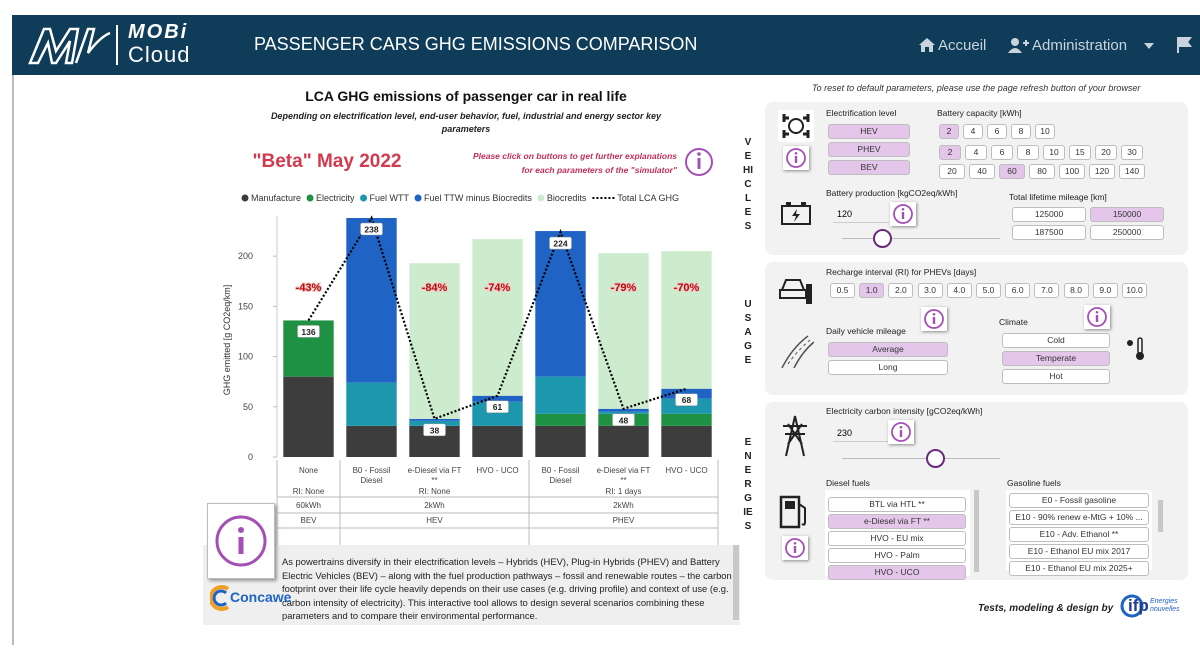 This screenshot has height=663, width=1200. Describe the element at coordinates (648, 198) in the screenshot. I see `legend-label: Total LCA GHG` at that location.